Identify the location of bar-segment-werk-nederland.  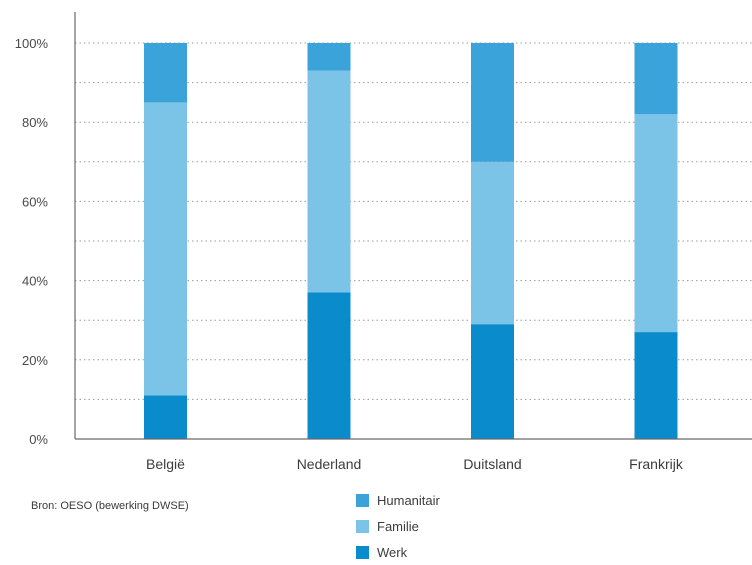
(329, 365).